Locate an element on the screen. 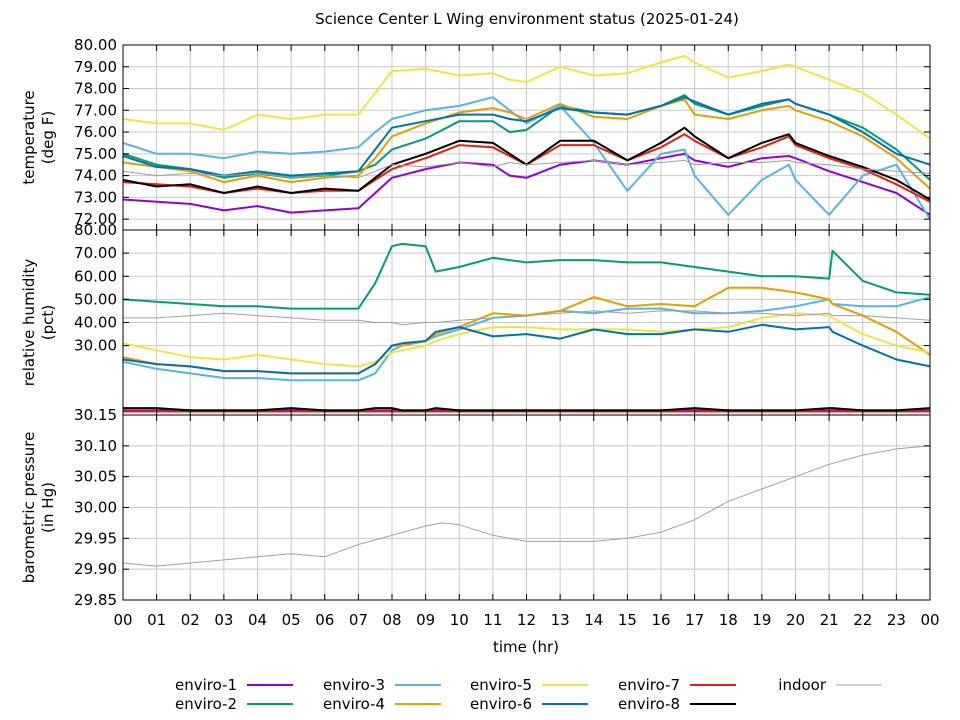  x-tick-label: 21 is located at coordinates (829, 620).